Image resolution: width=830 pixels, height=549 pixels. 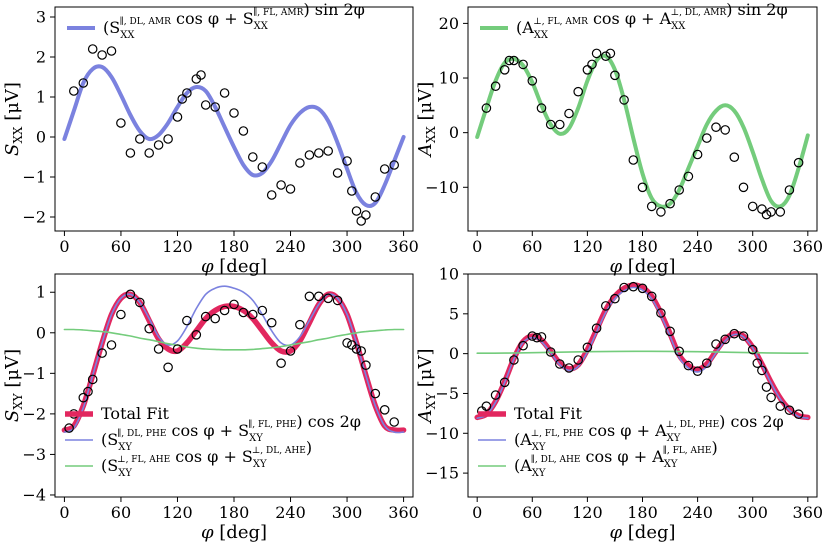 I want to click on legend-label: (AXY∥, DL, AHE cos φ + AXY∥, FL, AHE), so click(x=616, y=458).